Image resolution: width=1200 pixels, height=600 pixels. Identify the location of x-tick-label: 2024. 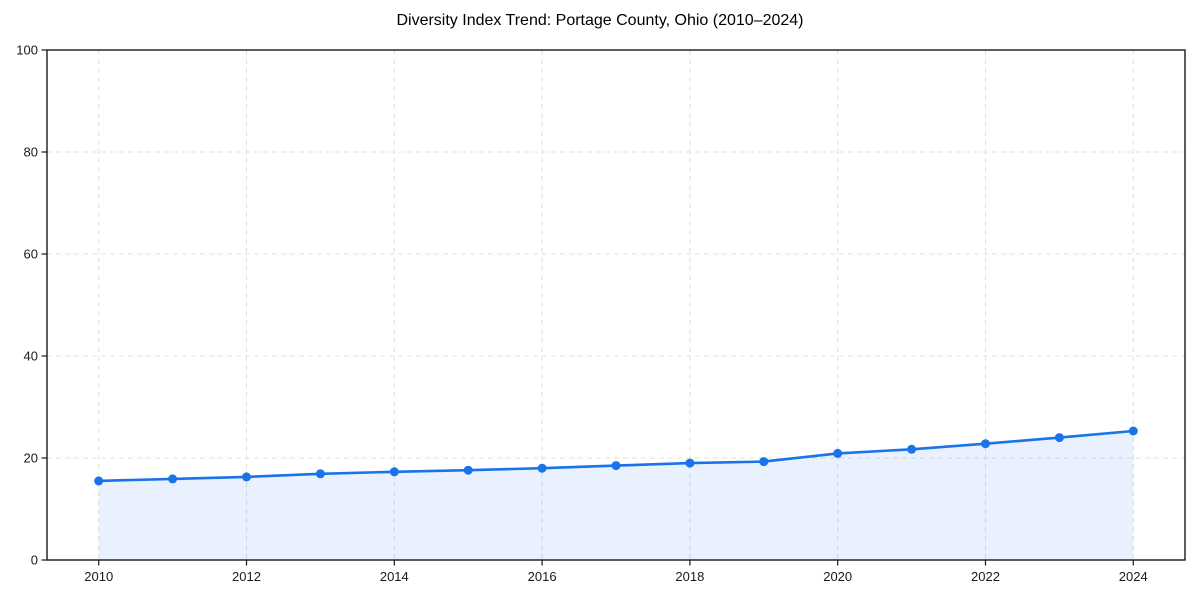
(1133, 576).